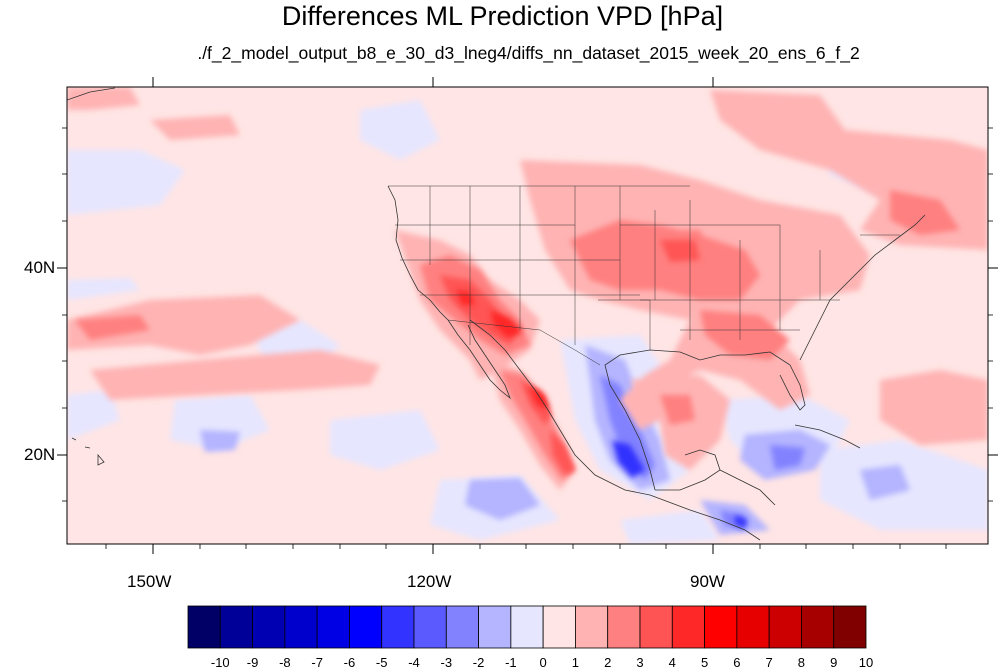  What do you see at coordinates (834, 662) in the screenshot?
I see `colorbar-tick-label: 9` at bounding box center [834, 662].